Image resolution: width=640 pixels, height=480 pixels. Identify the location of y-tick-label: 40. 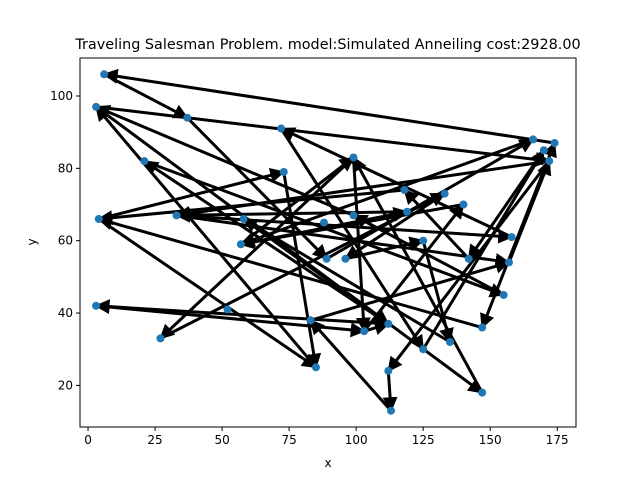
(65, 313).